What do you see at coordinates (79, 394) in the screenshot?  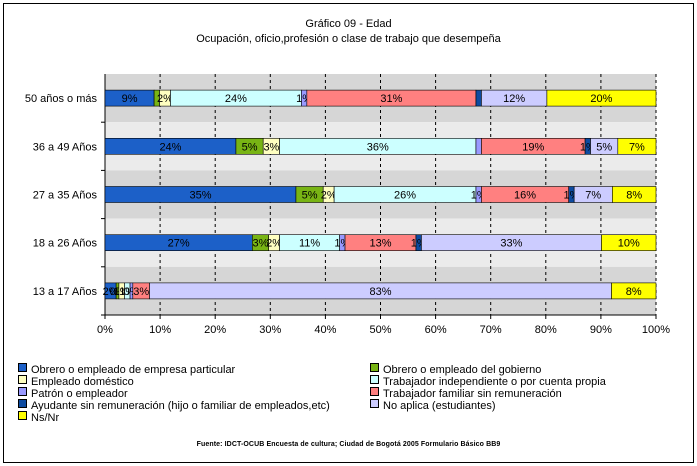 I see `legend-label: Patrón o empleador` at bounding box center [79, 394].